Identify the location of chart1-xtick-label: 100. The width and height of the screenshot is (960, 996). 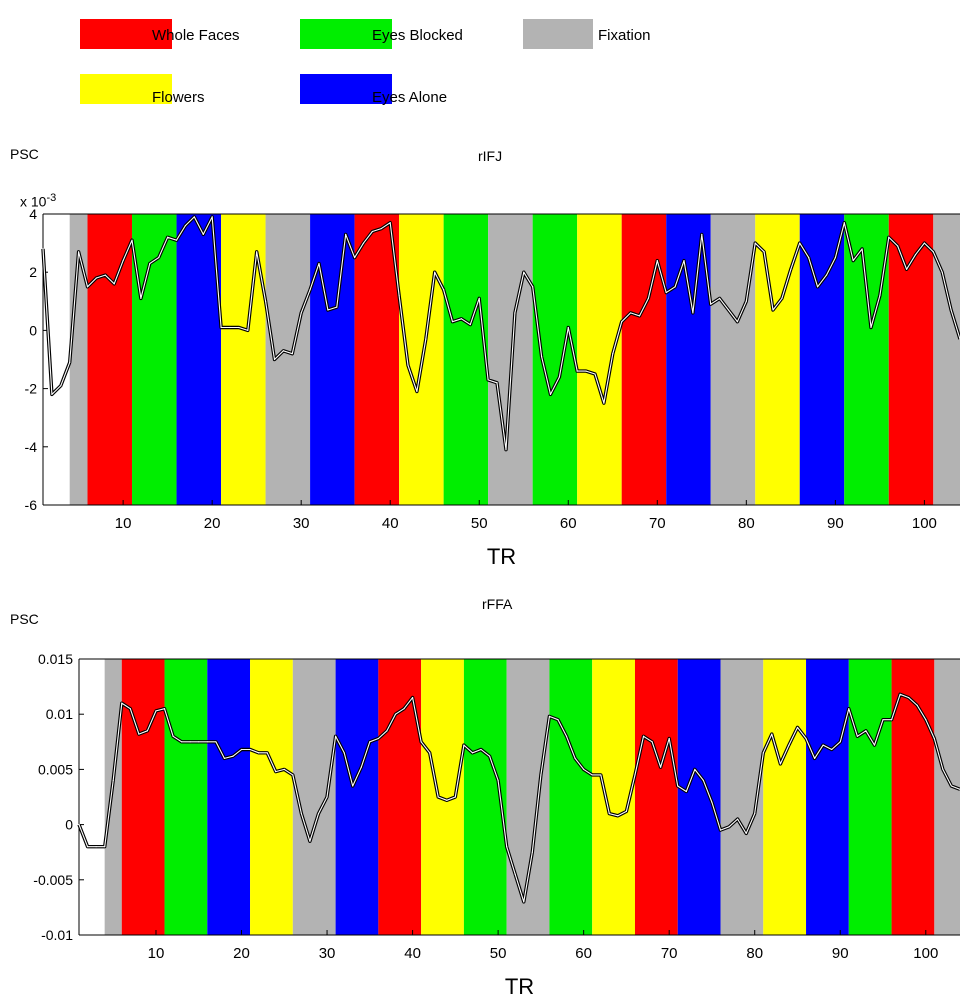
(924, 523).